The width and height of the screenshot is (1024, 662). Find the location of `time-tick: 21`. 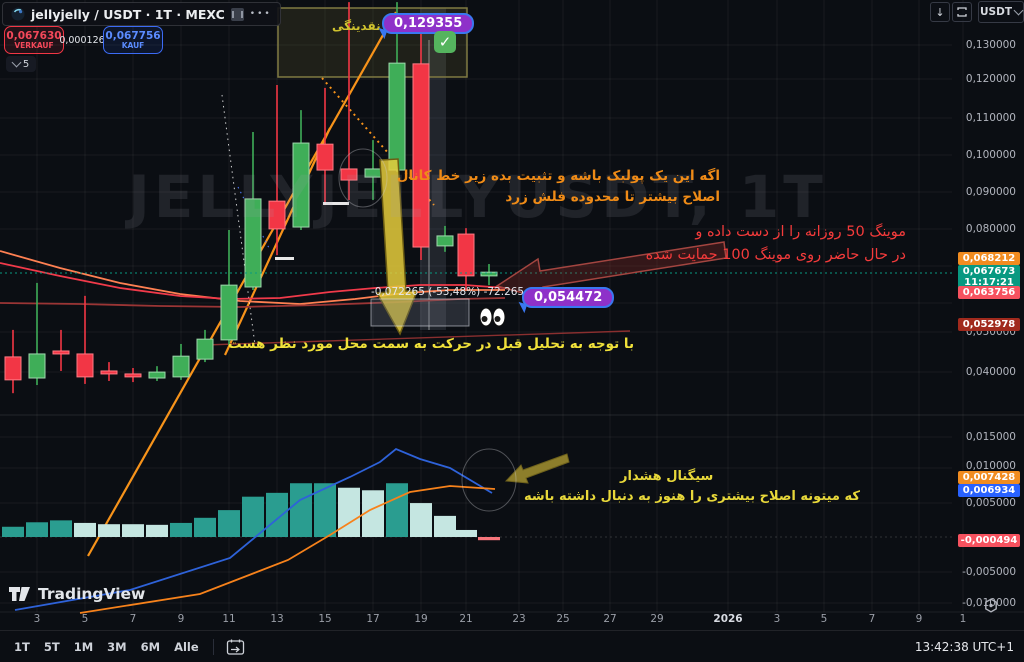

time-tick: 21 is located at coordinates (466, 619).